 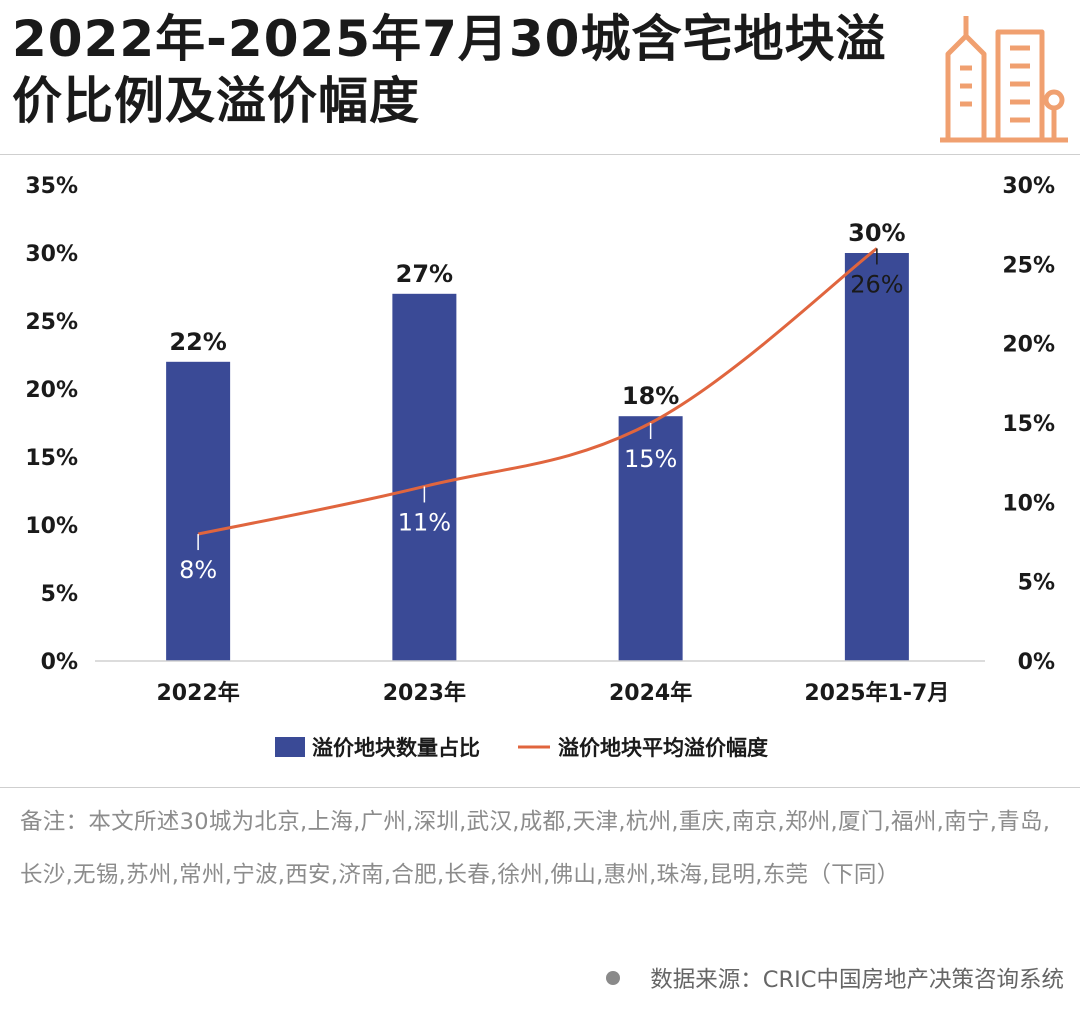 I want to click on y-left-tick-label: 15%, so click(x=51, y=458).